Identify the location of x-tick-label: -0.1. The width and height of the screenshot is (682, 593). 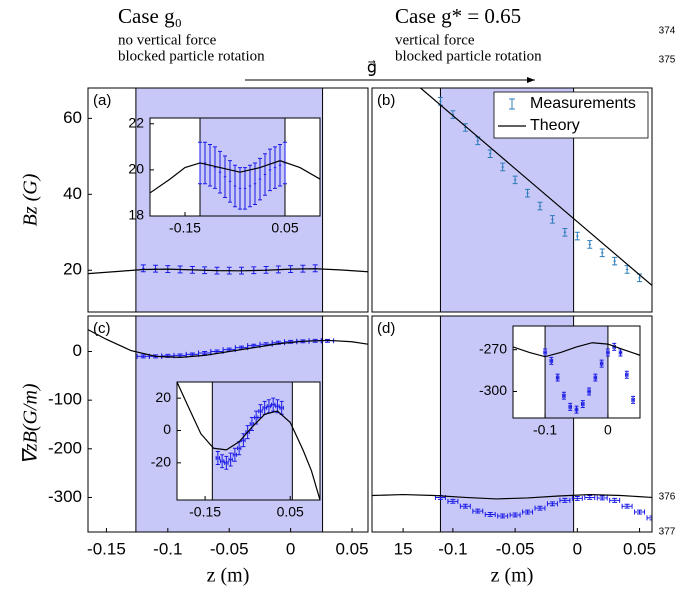
(167, 548).